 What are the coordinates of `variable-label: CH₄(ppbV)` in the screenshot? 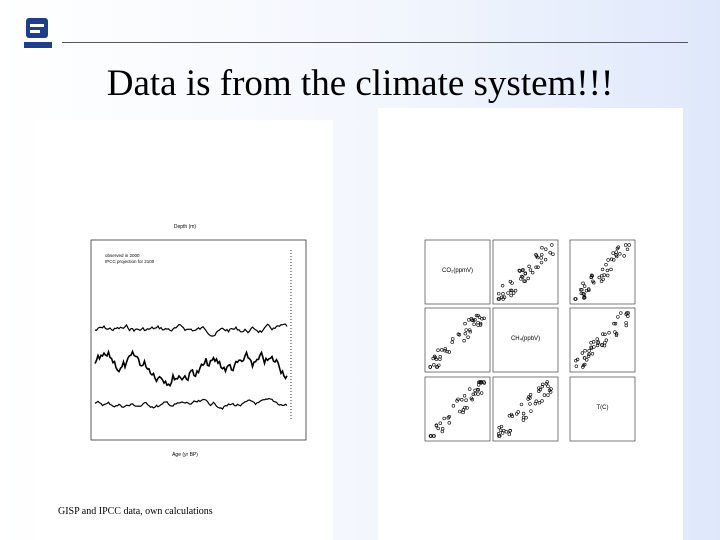 It's located at (525, 339).